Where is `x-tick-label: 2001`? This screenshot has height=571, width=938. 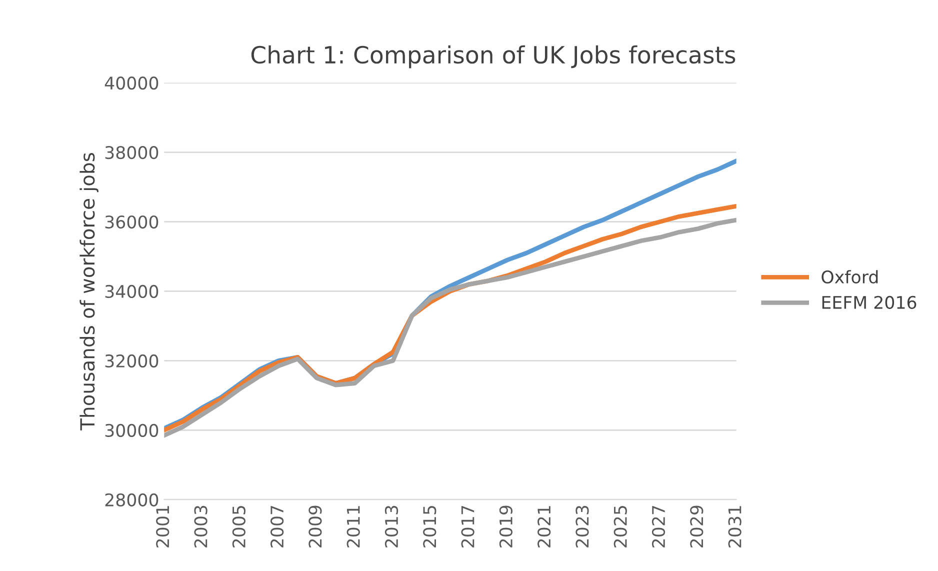
x-tick-label: 2001 is located at coordinates (163, 527).